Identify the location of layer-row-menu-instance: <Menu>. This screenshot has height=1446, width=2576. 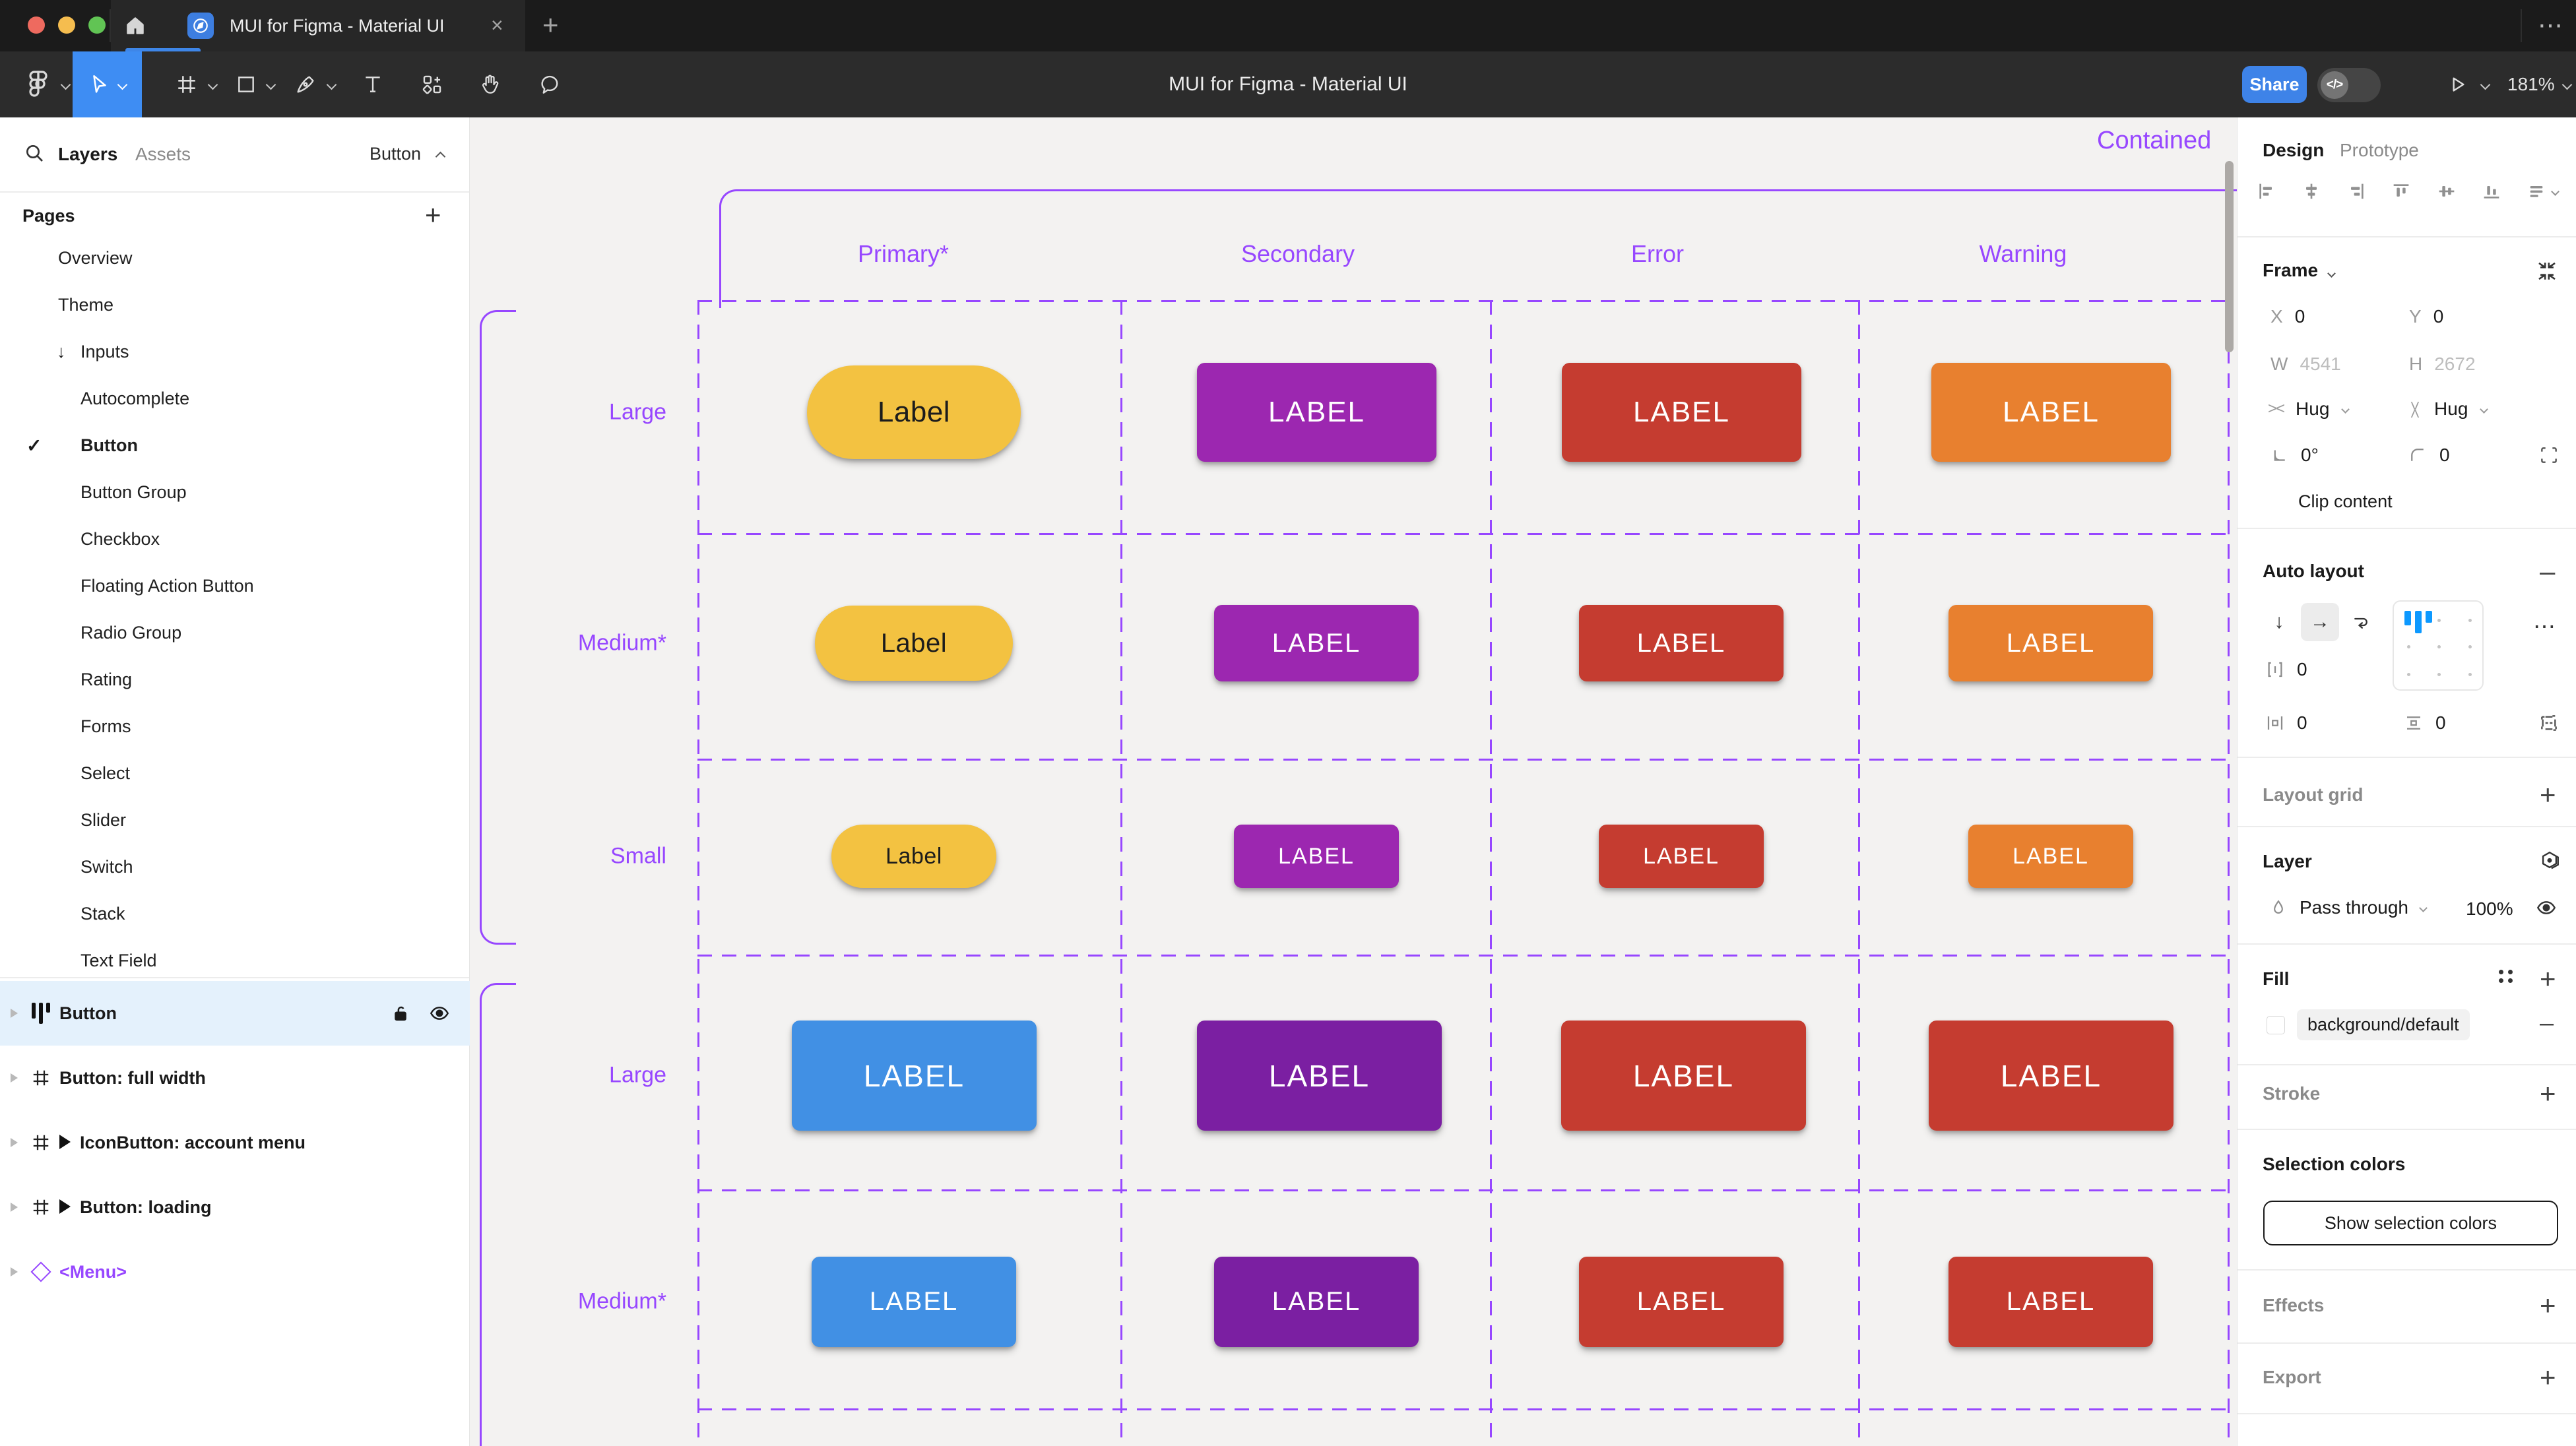
(235, 1272).